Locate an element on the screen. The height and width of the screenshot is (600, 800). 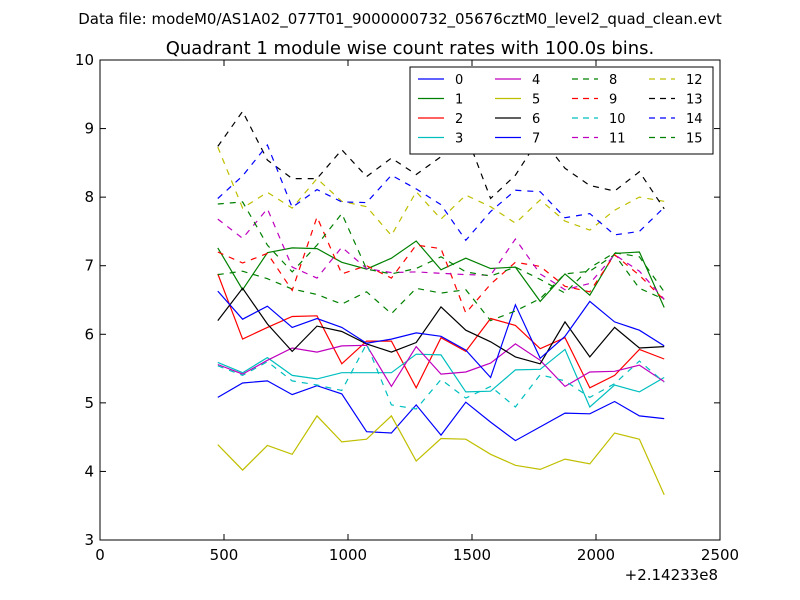
y-tick-label-3: 3 is located at coordinates (89, 540).